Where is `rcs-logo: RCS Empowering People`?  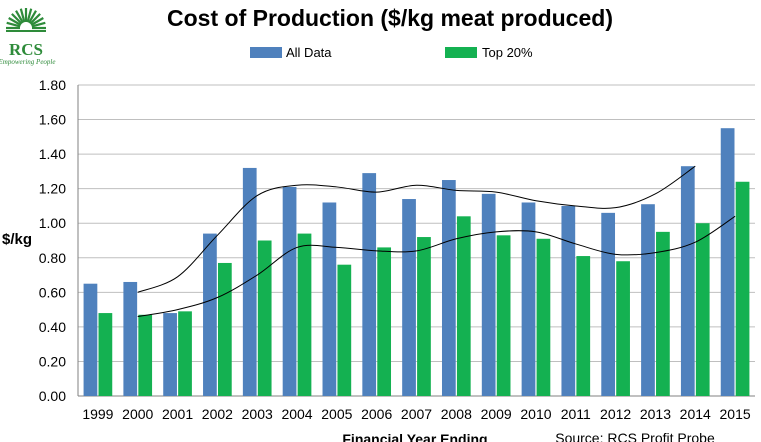 rcs-logo: RCS Empowering People is located at coordinates (27, 37).